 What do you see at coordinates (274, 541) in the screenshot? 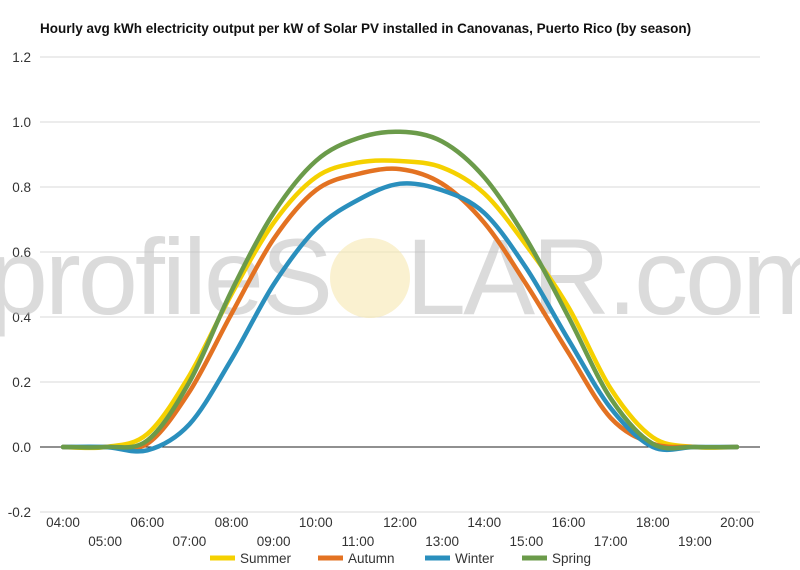
I see `x-tick-label: 09:00` at bounding box center [274, 541].